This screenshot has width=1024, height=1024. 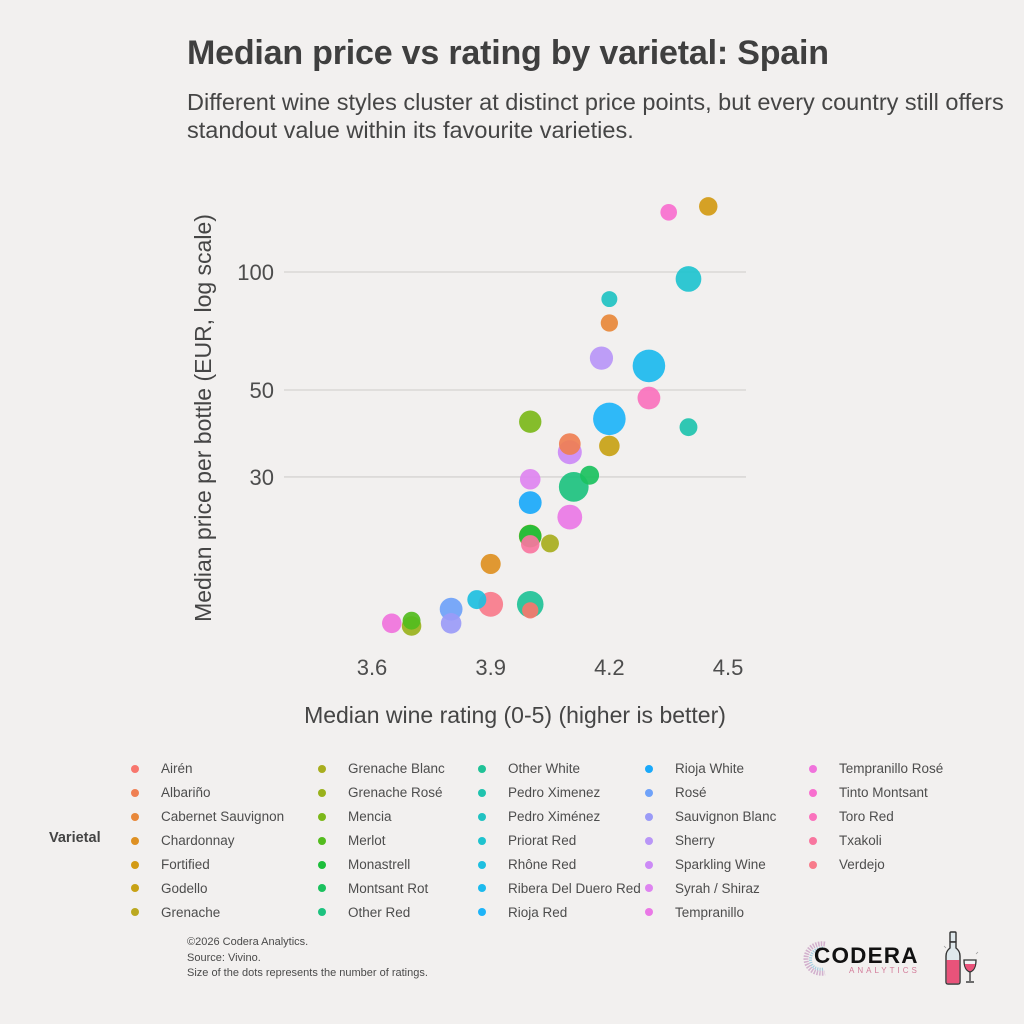 I want to click on legend-label: Sparkling Wine, so click(x=720, y=864).